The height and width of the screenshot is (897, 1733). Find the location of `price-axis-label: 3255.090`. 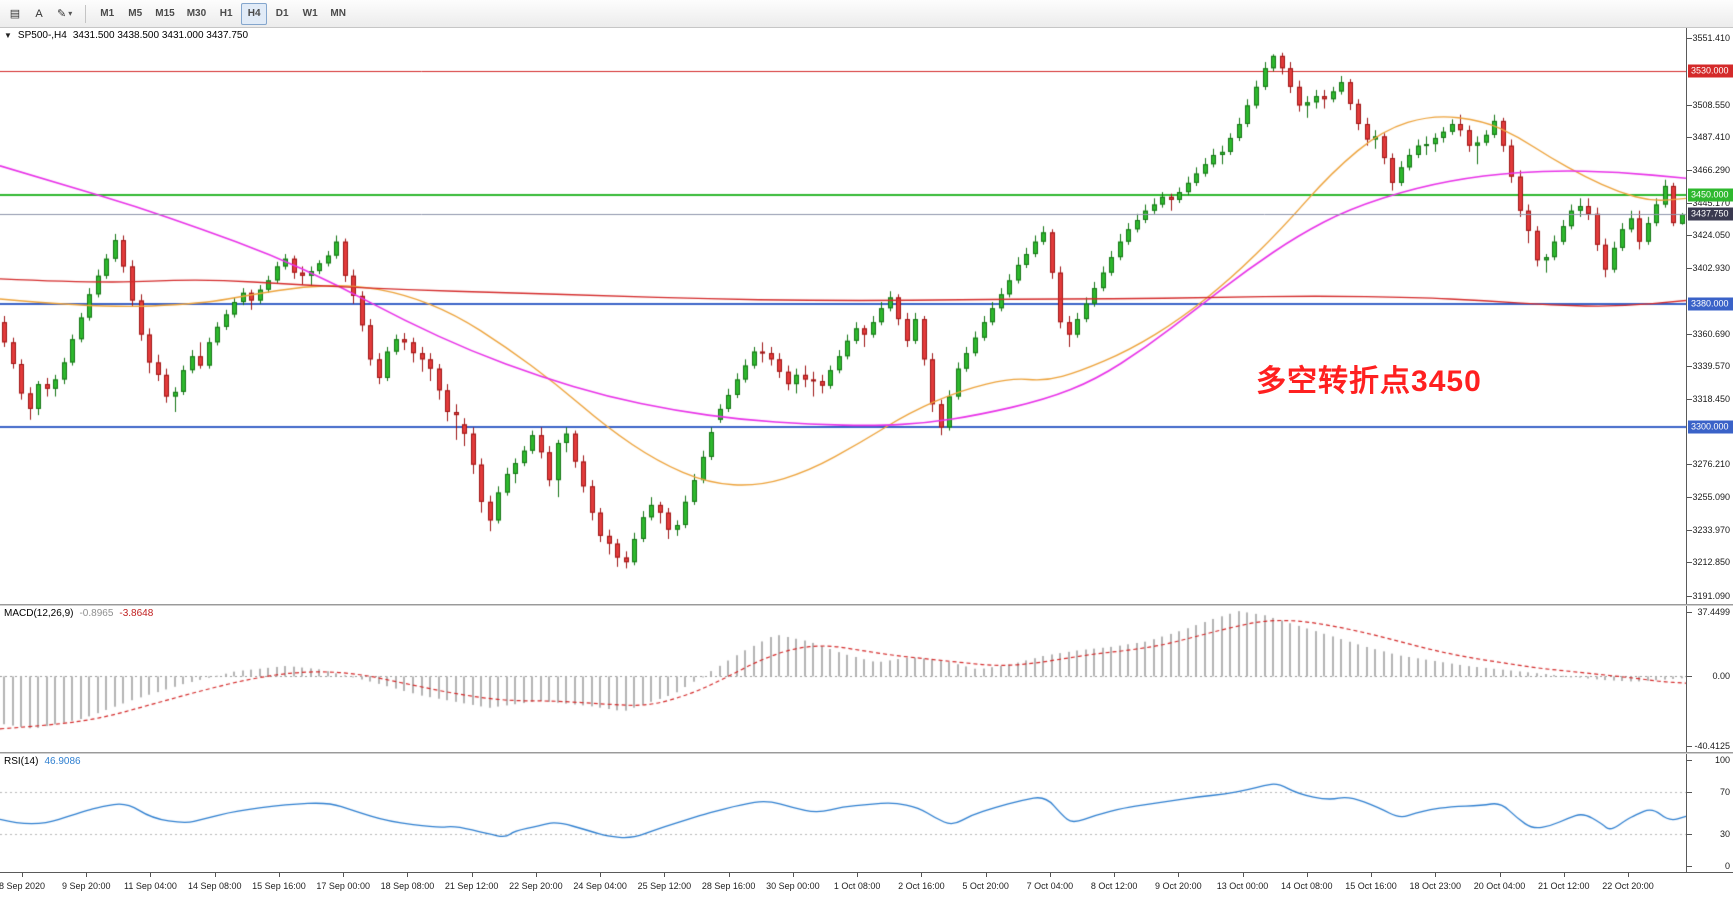

price-axis-label: 3255.090 is located at coordinates (1711, 497).